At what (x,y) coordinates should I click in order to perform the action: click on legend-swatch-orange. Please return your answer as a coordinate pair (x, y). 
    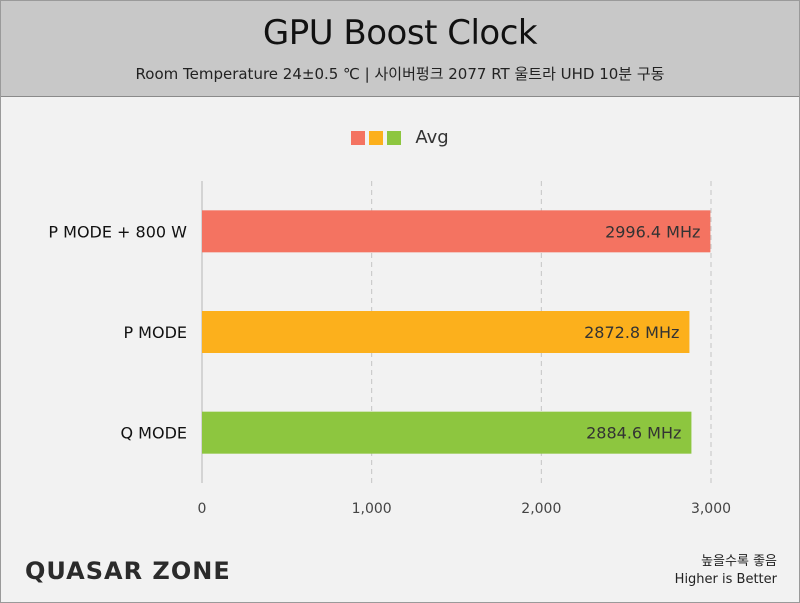
    Looking at the image, I should click on (376, 137).